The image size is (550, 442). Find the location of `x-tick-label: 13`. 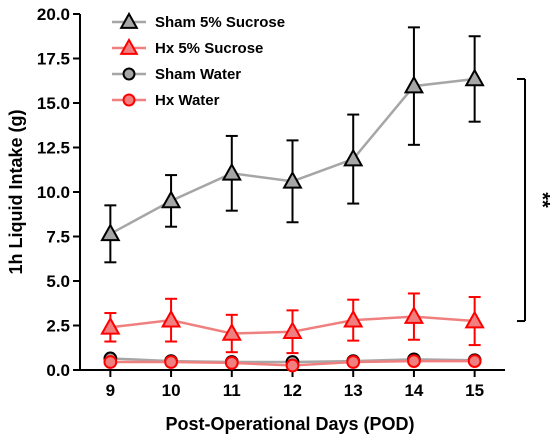

x-tick-label: 13 is located at coordinates (353, 390).